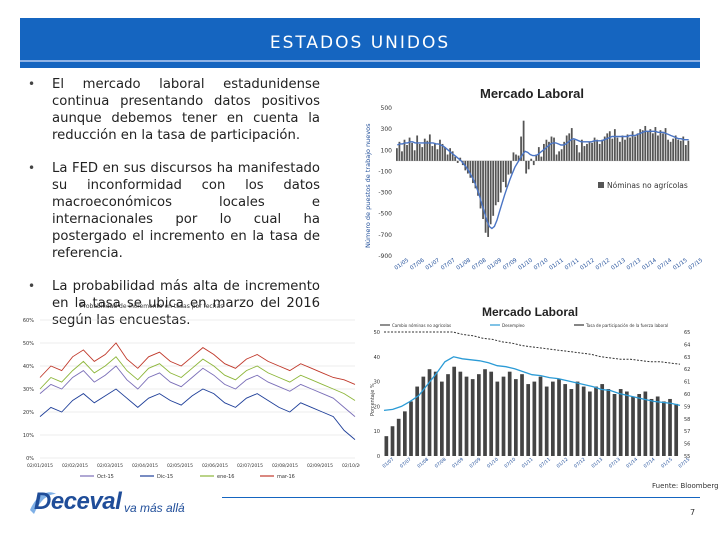 Image resolution: width=720 pixels, height=540 pixels. Describe the element at coordinates (28, 321) in the screenshot. I see `y-tick-label: 60%` at that location.